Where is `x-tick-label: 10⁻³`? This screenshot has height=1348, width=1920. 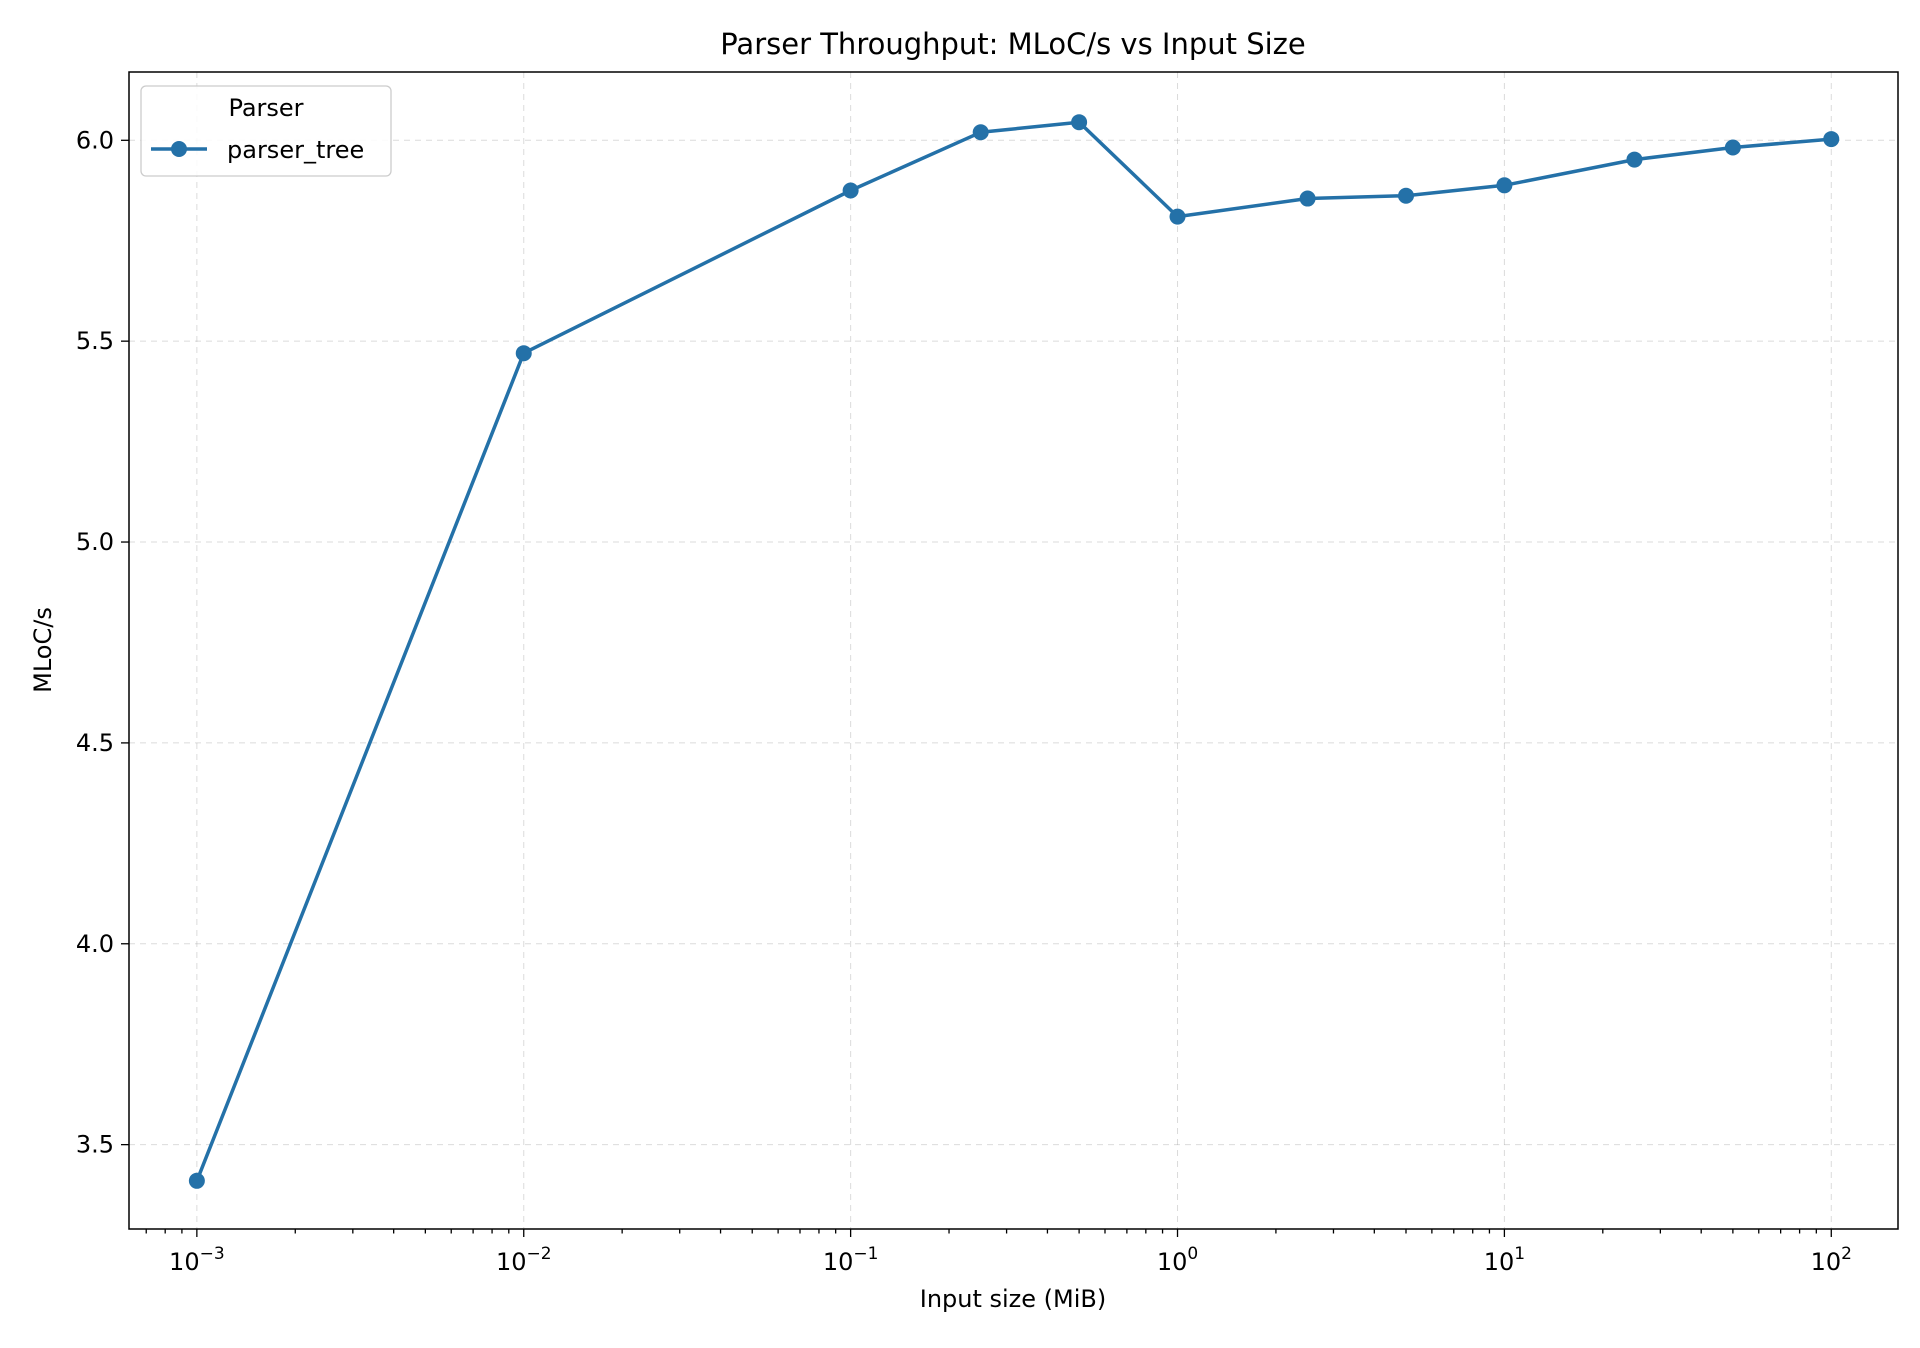 x-tick-label: 10⁻³ is located at coordinates (197, 1260).